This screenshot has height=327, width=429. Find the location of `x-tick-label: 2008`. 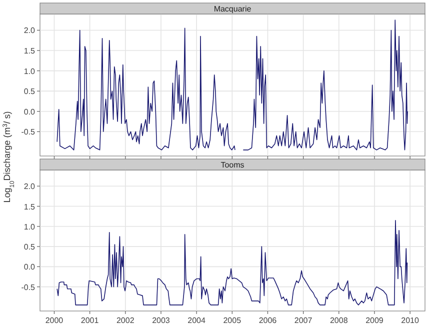

x-tick-label: 2008 is located at coordinates (339, 320).